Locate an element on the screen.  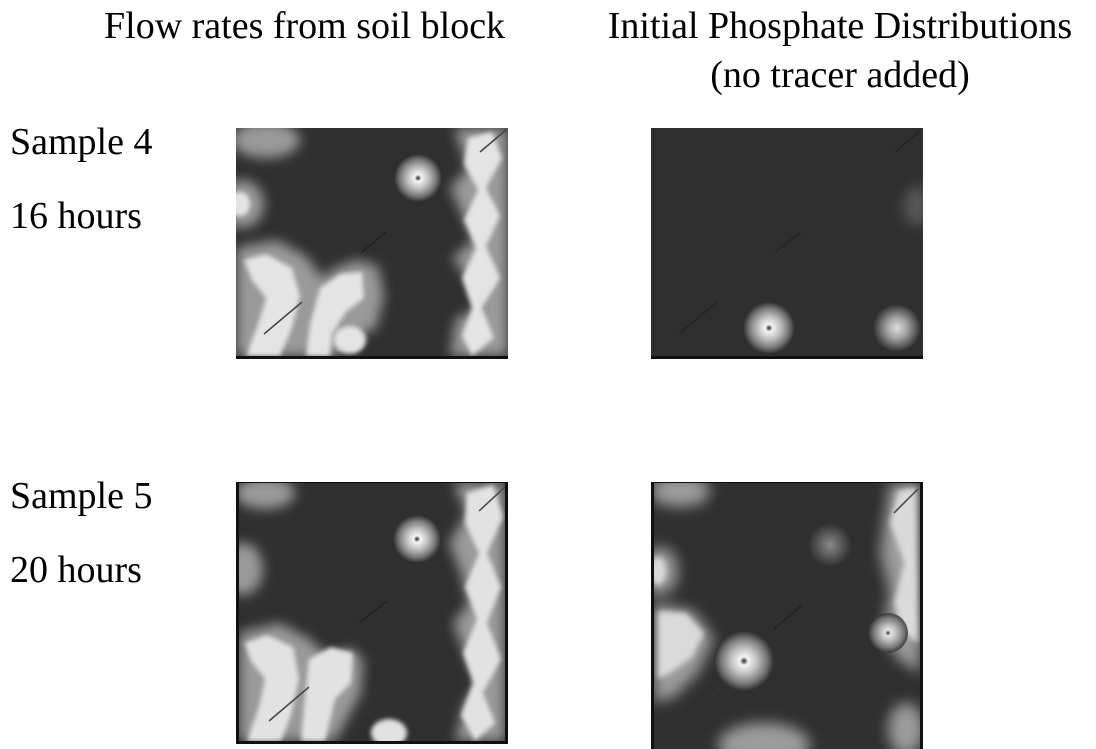
row-label-duration-20: 20 hours is located at coordinates (76, 570).